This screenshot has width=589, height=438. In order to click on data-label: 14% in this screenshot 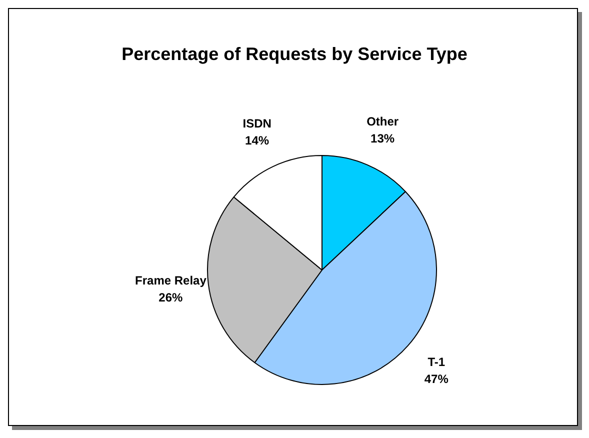, I will do `click(257, 140)`.